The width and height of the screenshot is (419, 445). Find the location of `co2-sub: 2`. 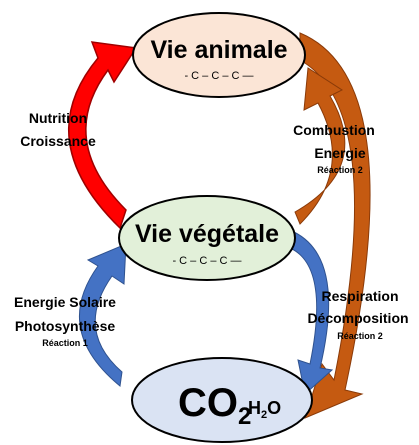

co2-sub: 2 is located at coordinates (244, 416).